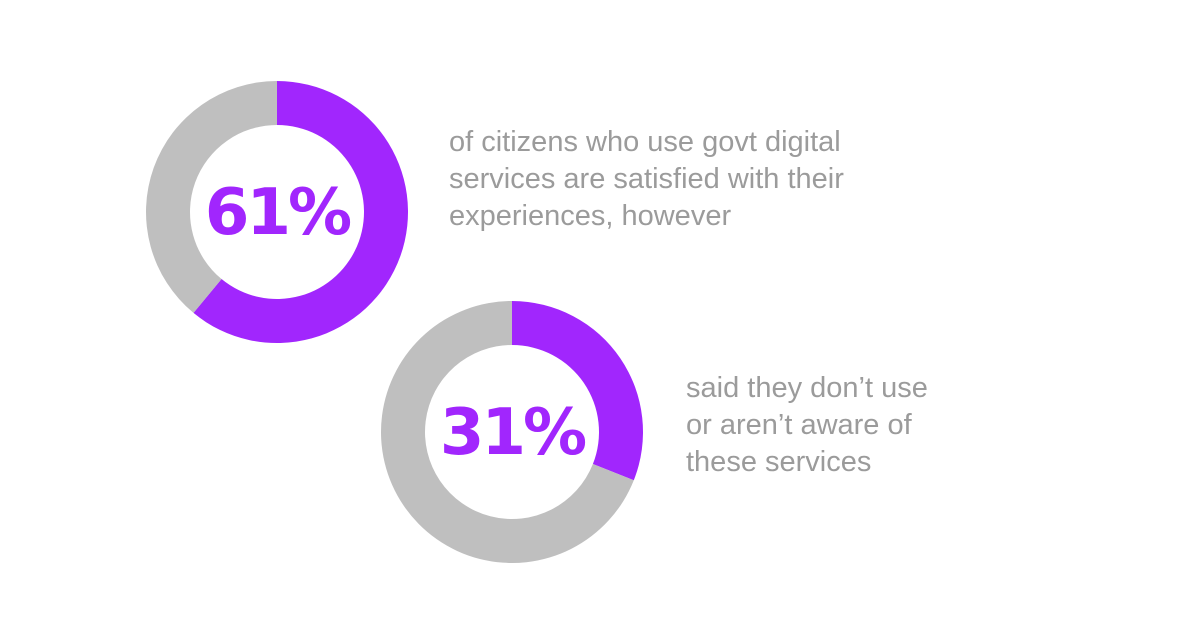 This screenshot has width=1200, height=627. What do you see at coordinates (807, 388) in the screenshot?
I see `caption-2-line: said they don’t use` at bounding box center [807, 388].